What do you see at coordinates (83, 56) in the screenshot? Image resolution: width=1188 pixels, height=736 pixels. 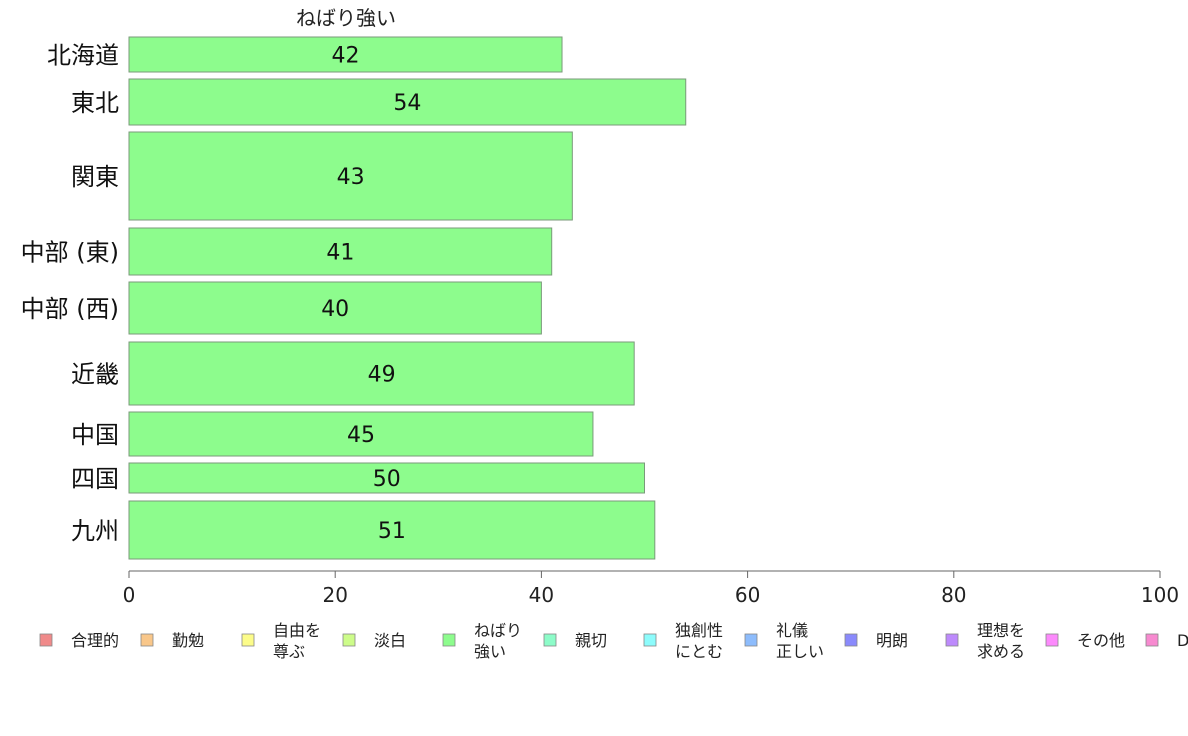 I see `category-label: 北海道` at bounding box center [83, 56].